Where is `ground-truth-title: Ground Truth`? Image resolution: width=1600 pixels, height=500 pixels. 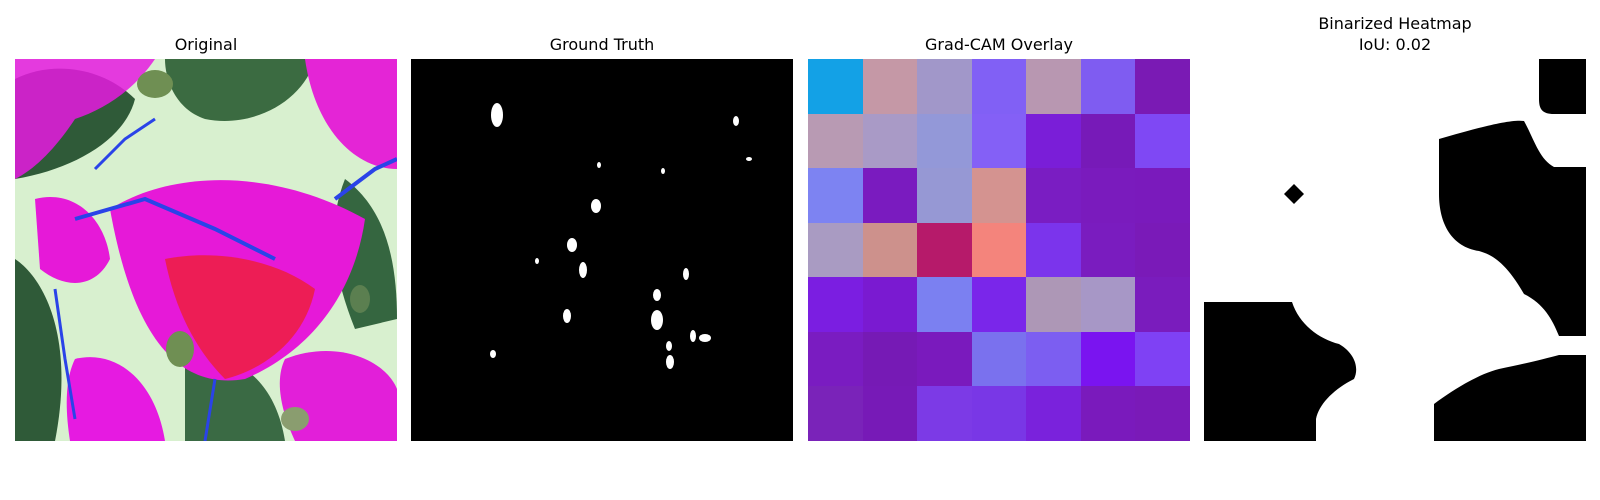 ground-truth-title: Ground Truth is located at coordinates (602, 44).